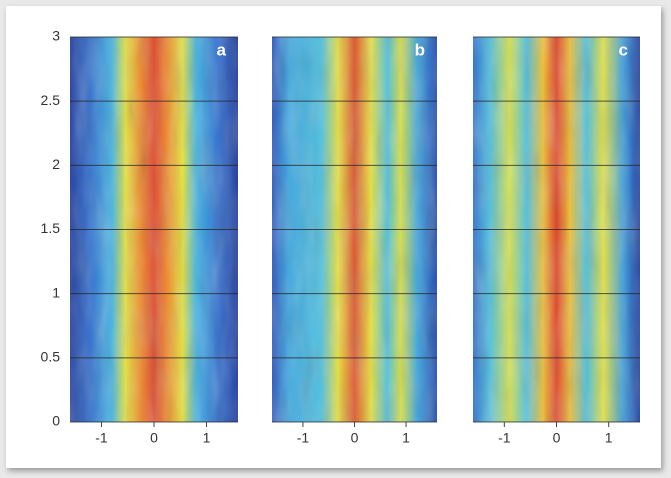 This screenshot has height=478, width=671. What do you see at coordinates (56, 421) in the screenshot?
I see `y-tick-label: 0` at bounding box center [56, 421].